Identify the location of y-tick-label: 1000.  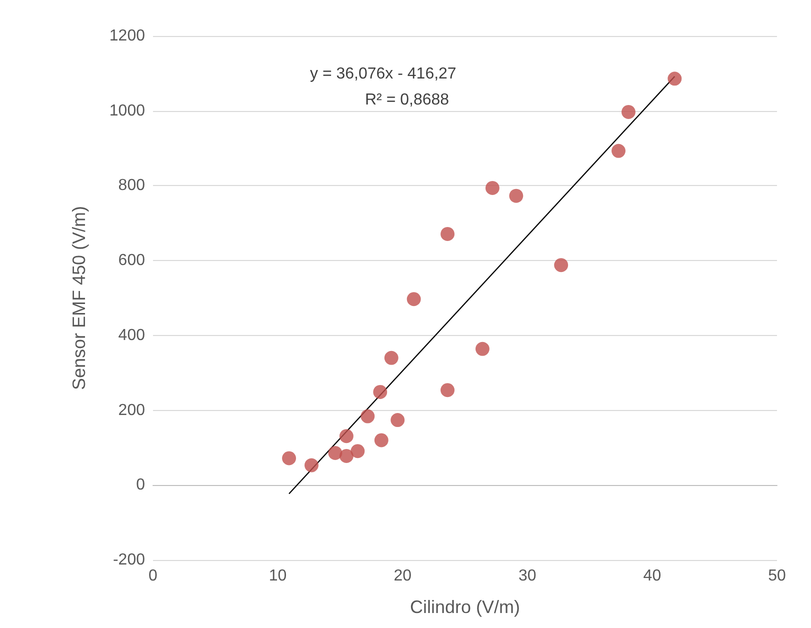
(127, 111).